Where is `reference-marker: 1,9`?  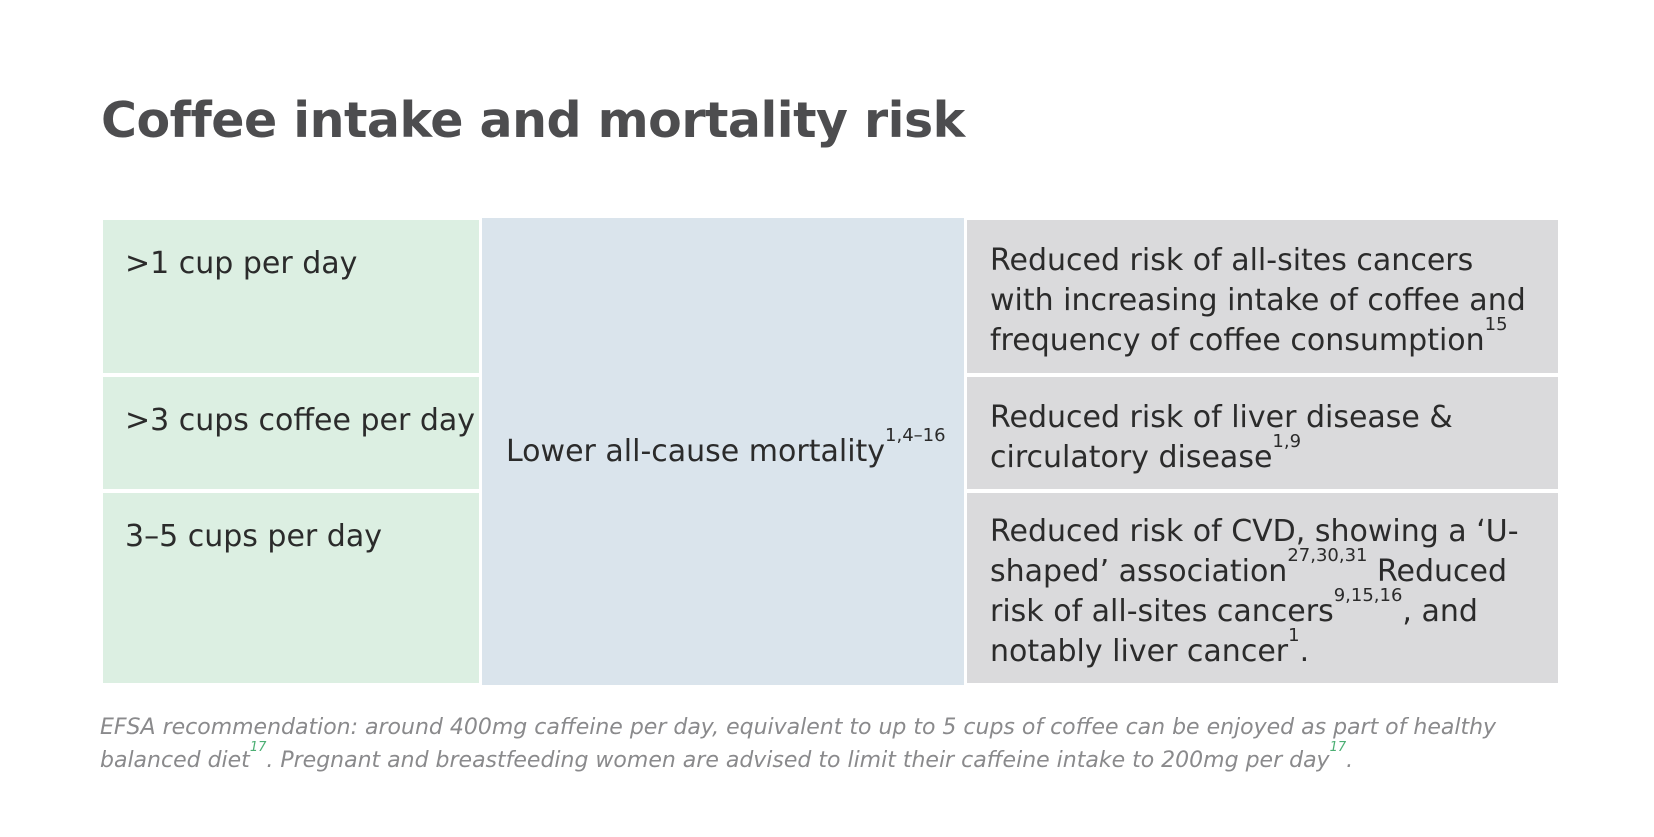 reference-marker: 1,9 is located at coordinates (1287, 441).